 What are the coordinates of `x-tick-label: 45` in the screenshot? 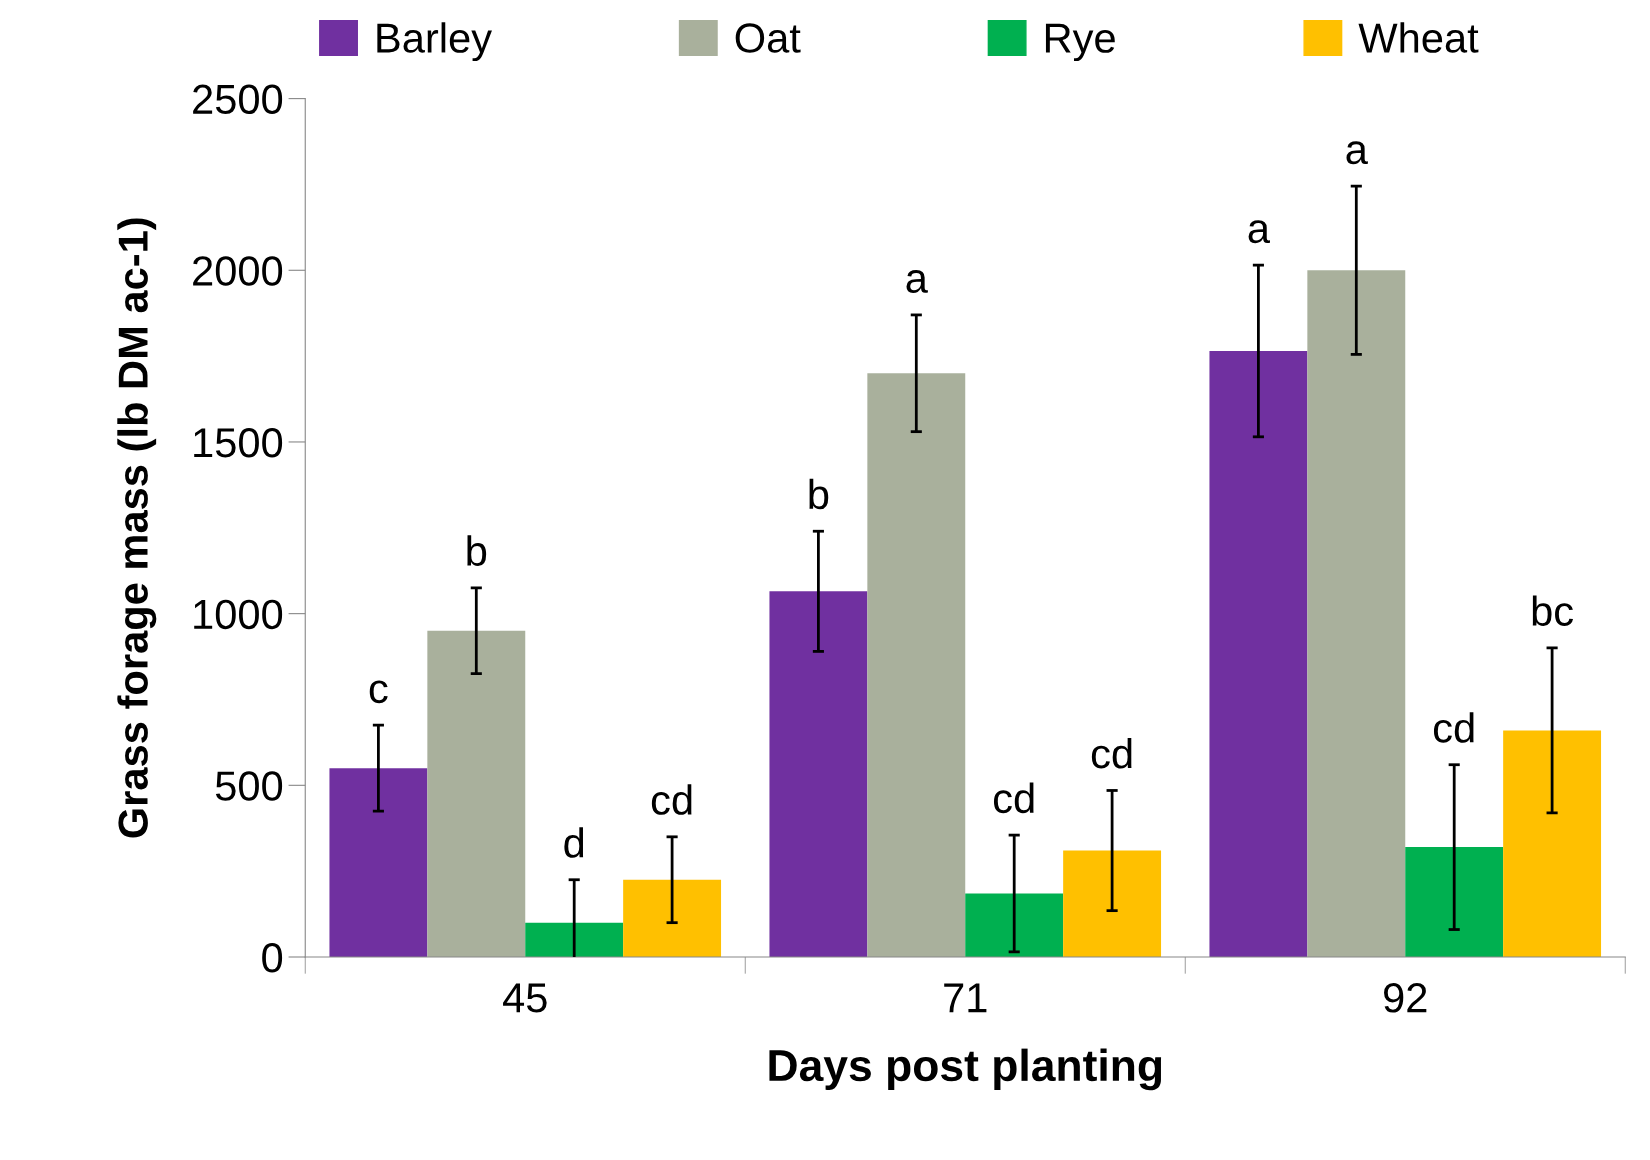 It's located at (525, 998).